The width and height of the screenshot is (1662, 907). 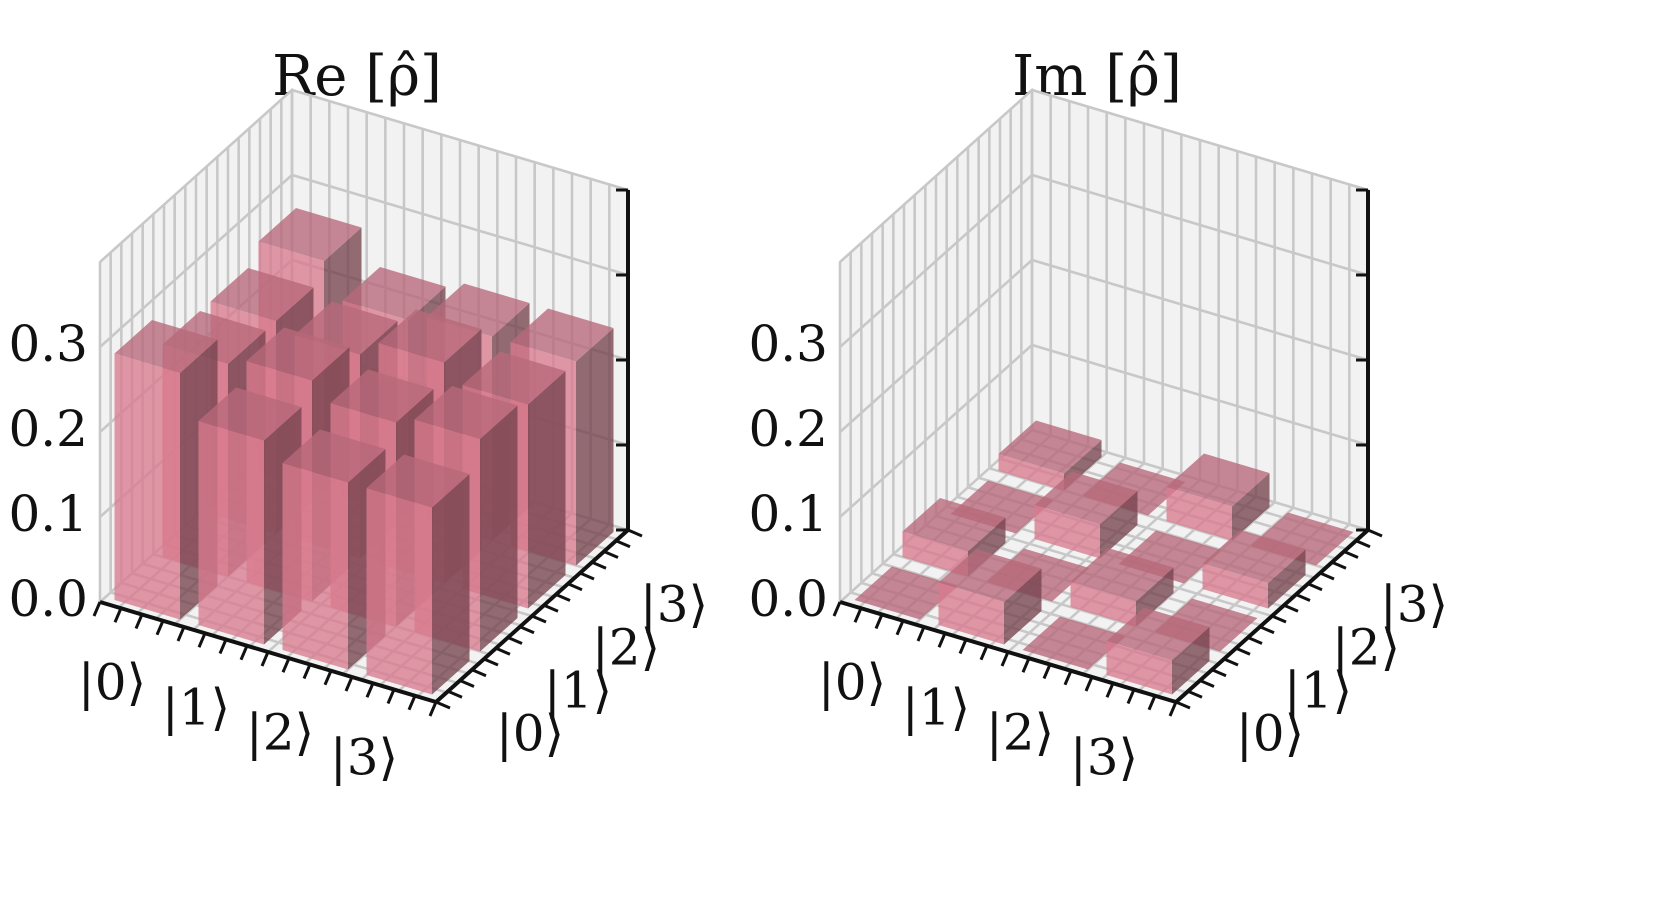 What do you see at coordinates (788, 599) in the screenshot?
I see `z-tick-label: 0.0` at bounding box center [788, 599].